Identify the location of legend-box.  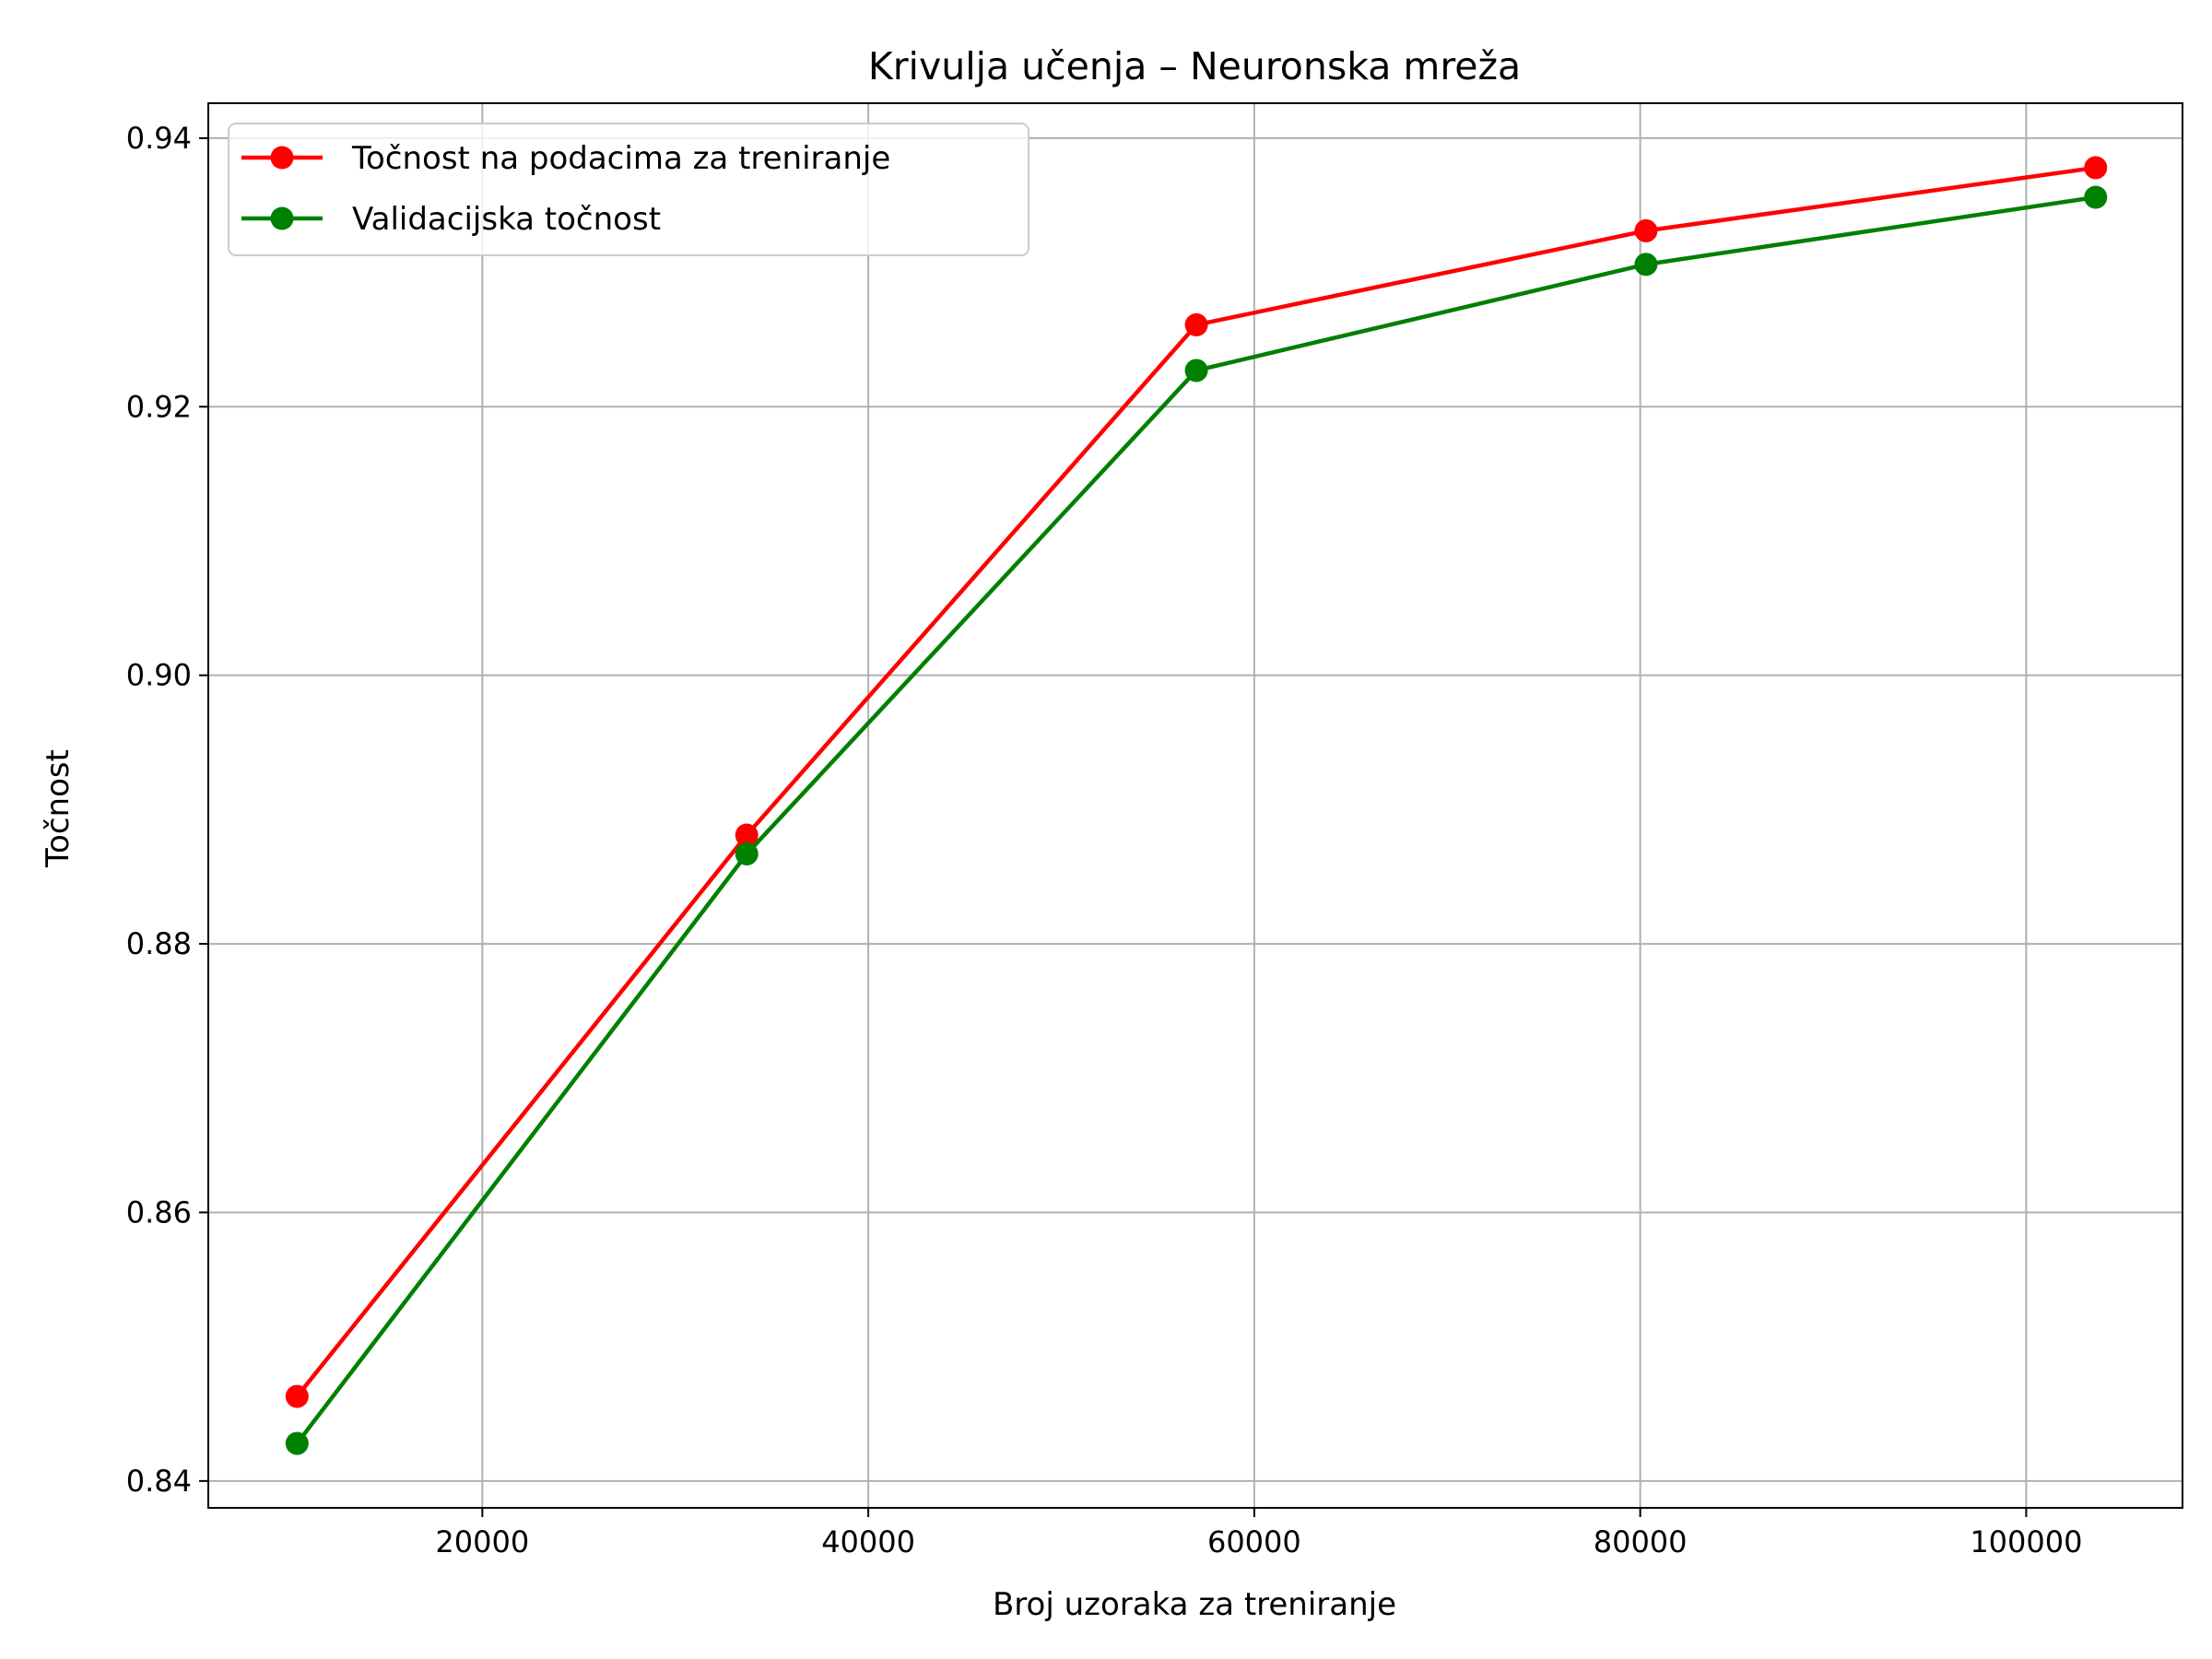
(629, 189).